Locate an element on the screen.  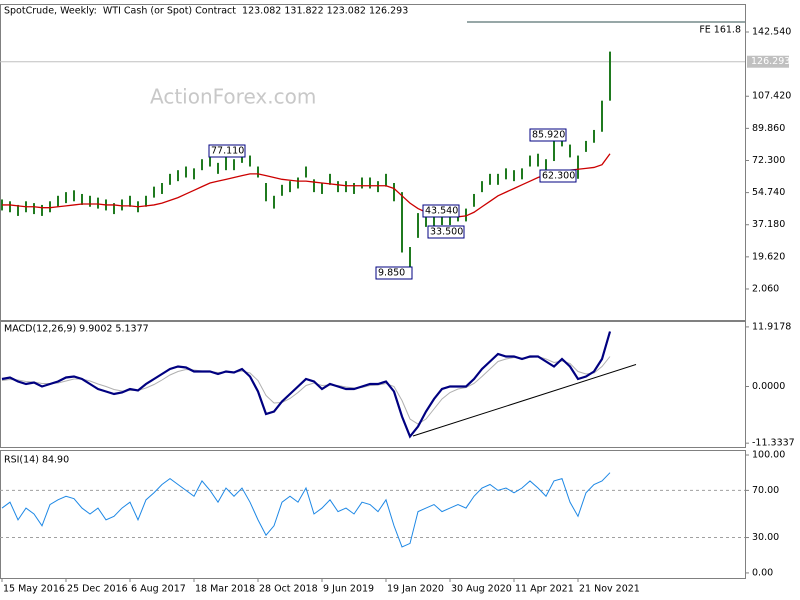
level-label: FE 161.8 is located at coordinates (720, 30).